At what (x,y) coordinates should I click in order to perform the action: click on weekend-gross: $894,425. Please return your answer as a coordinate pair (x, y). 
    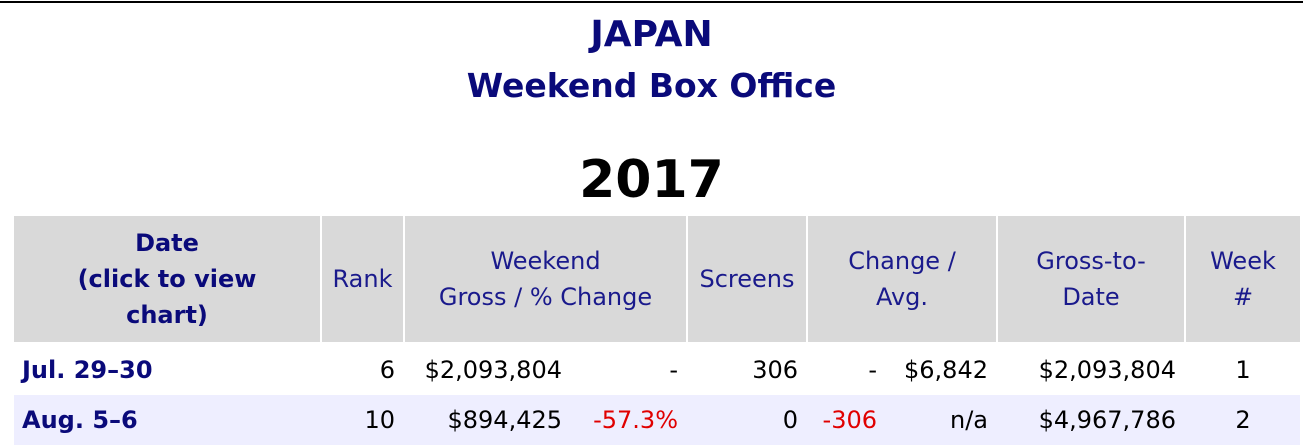
    Looking at the image, I should click on (504, 420).